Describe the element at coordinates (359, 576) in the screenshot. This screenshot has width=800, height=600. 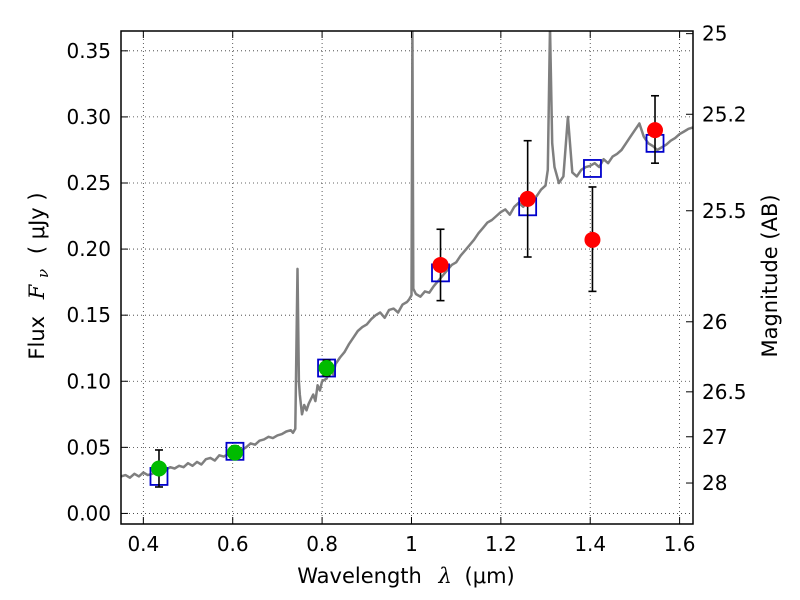
I see `x-axis-label-text: Wavelength` at that location.